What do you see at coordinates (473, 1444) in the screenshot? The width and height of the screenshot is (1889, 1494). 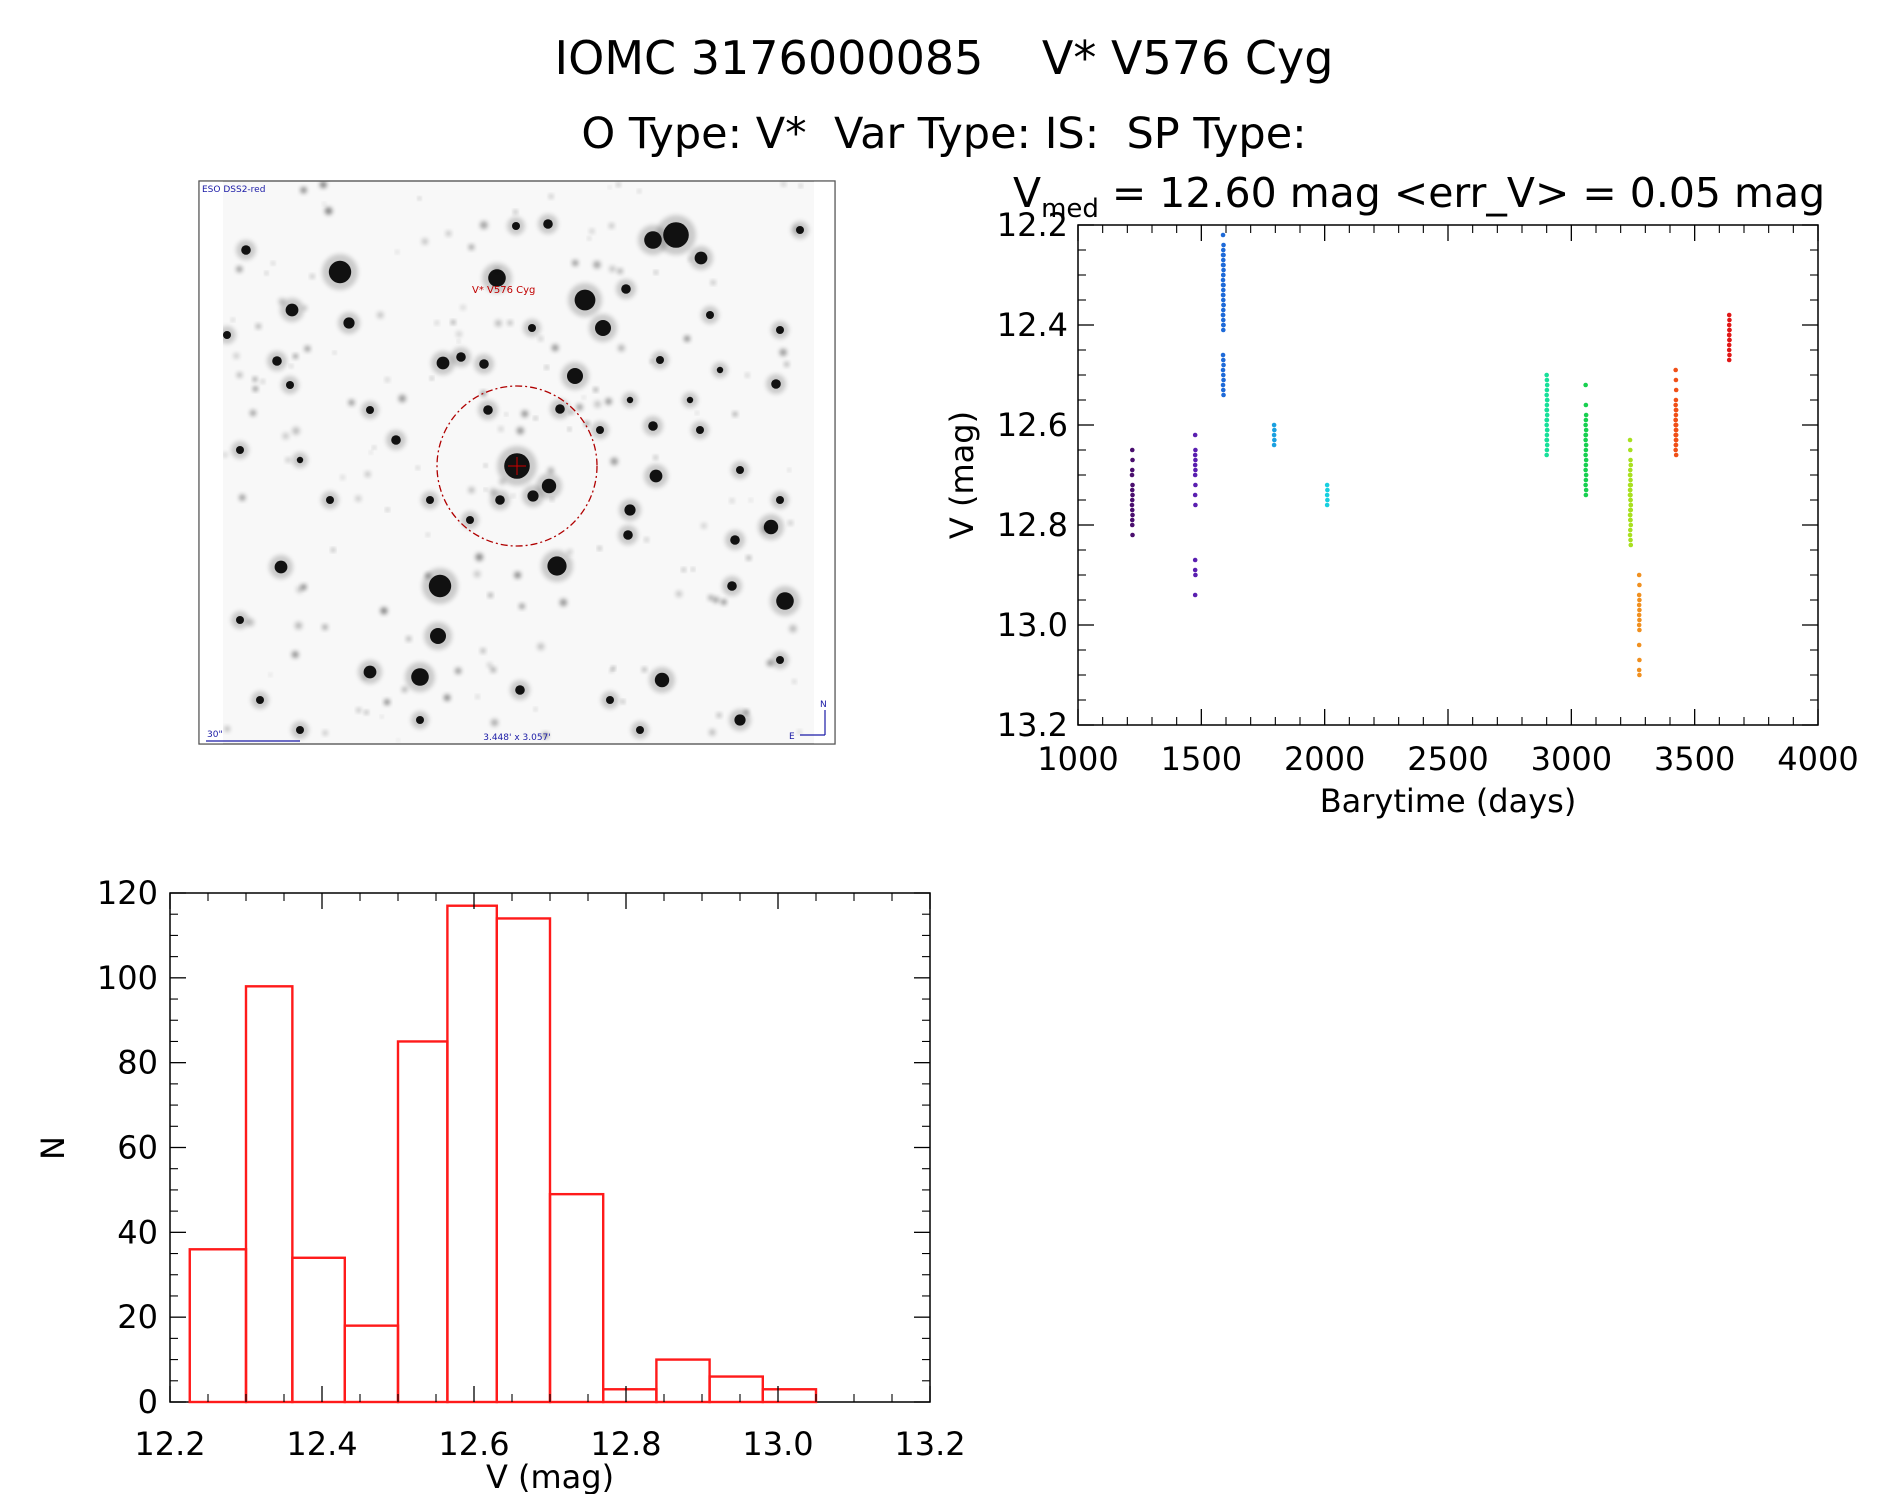 I see `hist-x-tick-label: 12.6` at bounding box center [473, 1444].